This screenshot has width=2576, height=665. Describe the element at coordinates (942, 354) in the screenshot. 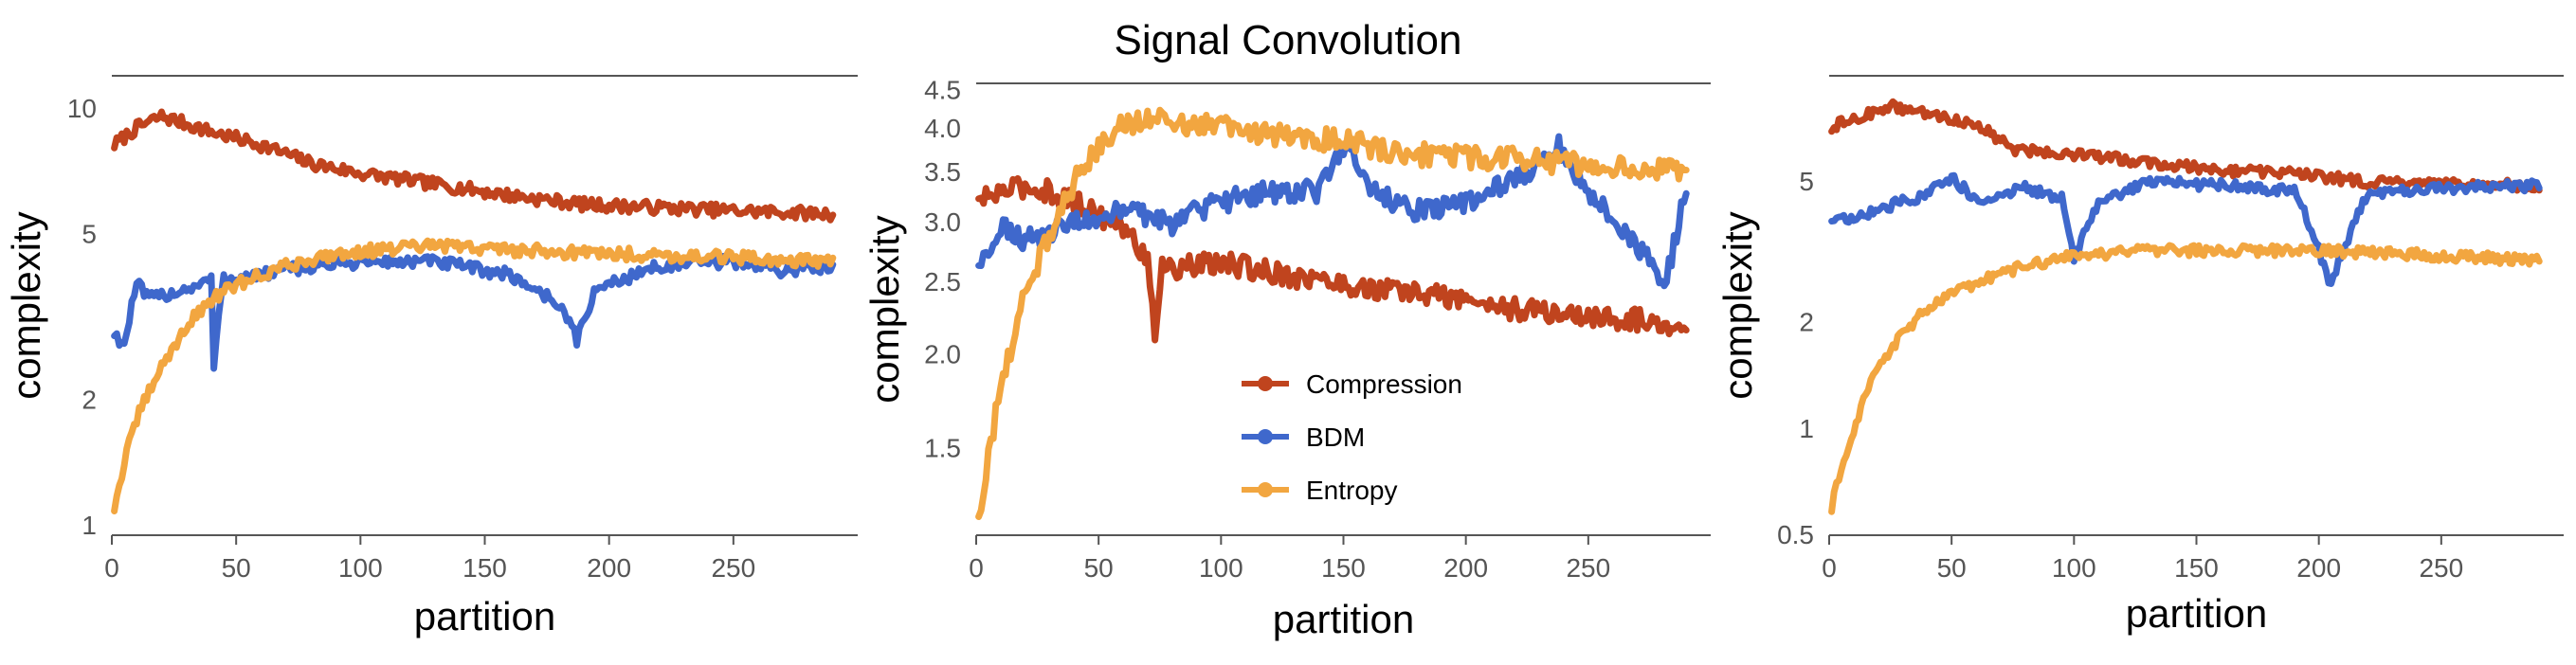

I see `y-tick-label: 2.0` at that location.